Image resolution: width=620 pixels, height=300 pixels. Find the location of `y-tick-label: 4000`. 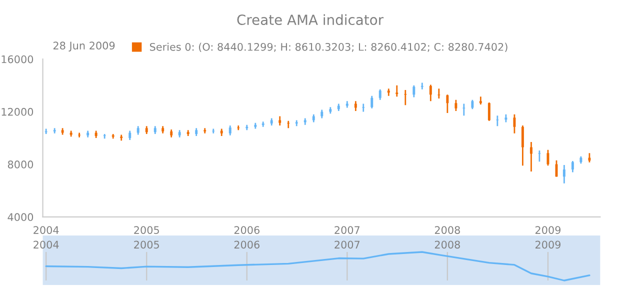

y-tick-label: 4000 is located at coordinates (21, 217).